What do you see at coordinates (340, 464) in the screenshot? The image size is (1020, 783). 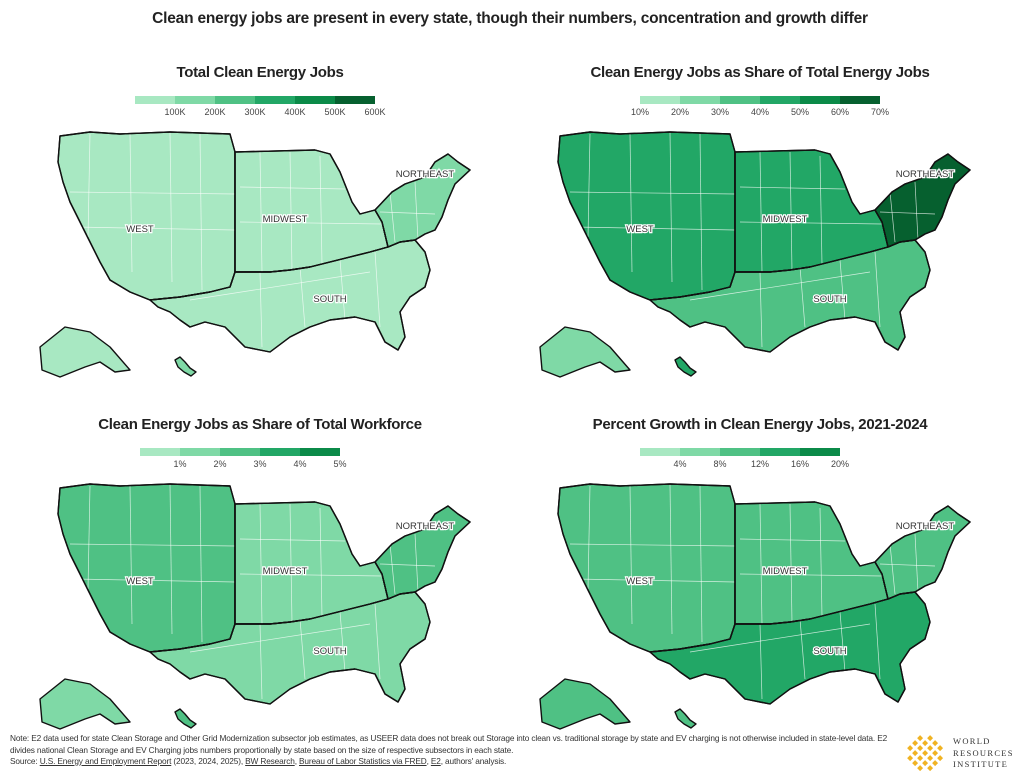 I see `legend-tick: 5%` at bounding box center [340, 464].